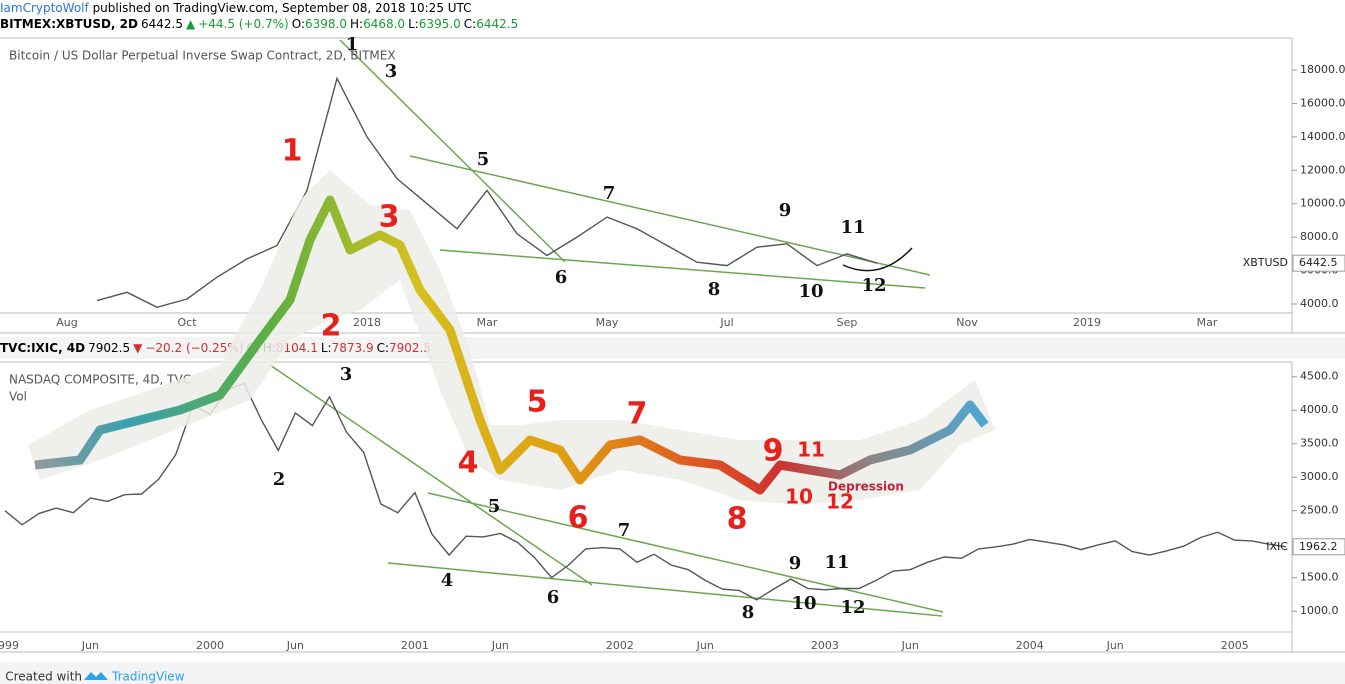 The height and width of the screenshot is (684, 1345). Describe the element at coordinates (410, 348) in the screenshot. I see `ohlc-value: 7902.5` at that location.